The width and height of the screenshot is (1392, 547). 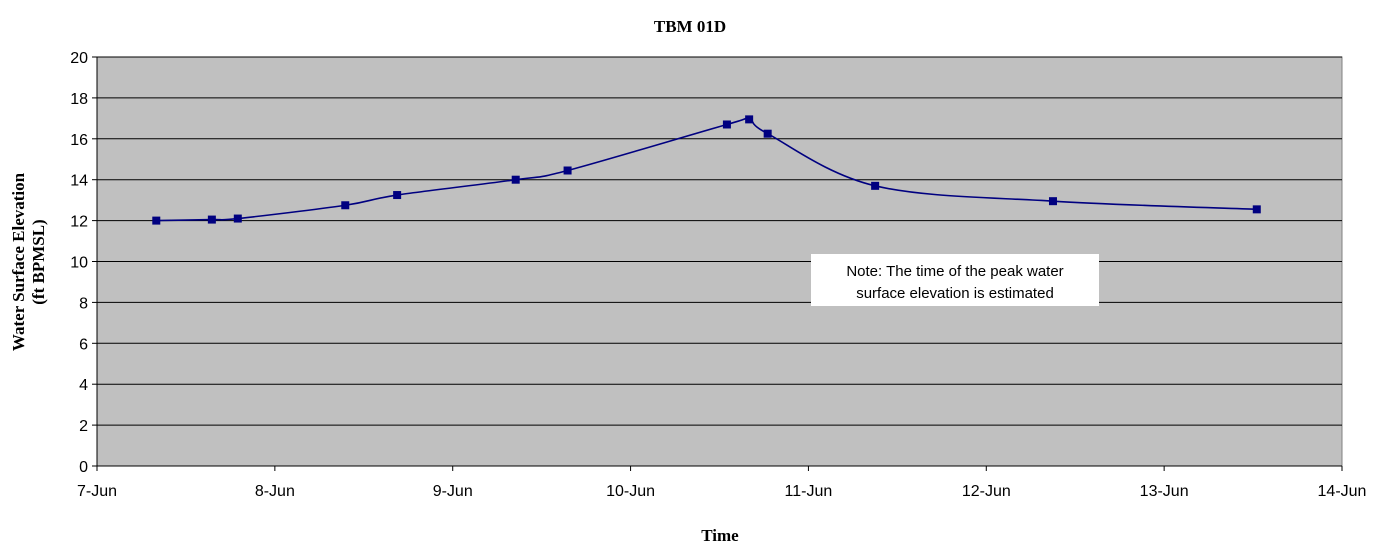 What do you see at coordinates (38, 261) in the screenshot?
I see `y-axis-title-line-2: (ft BPMSL)` at bounding box center [38, 261].